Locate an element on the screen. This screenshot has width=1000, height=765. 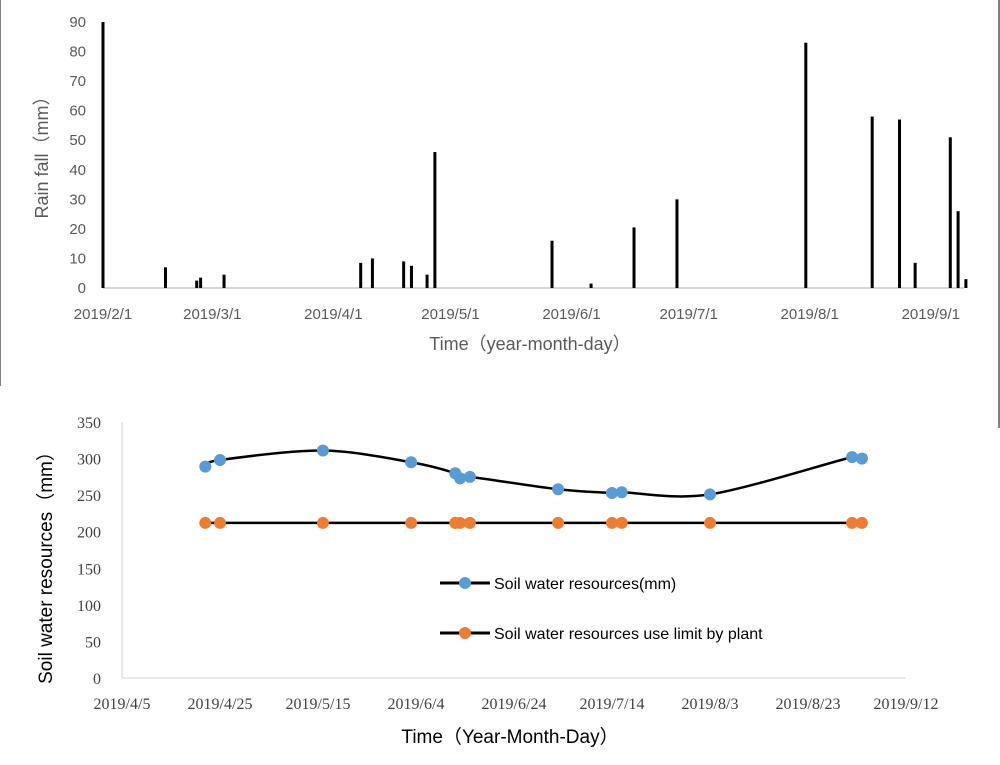
soil-y-tick-label: 250 is located at coordinates (89, 496).